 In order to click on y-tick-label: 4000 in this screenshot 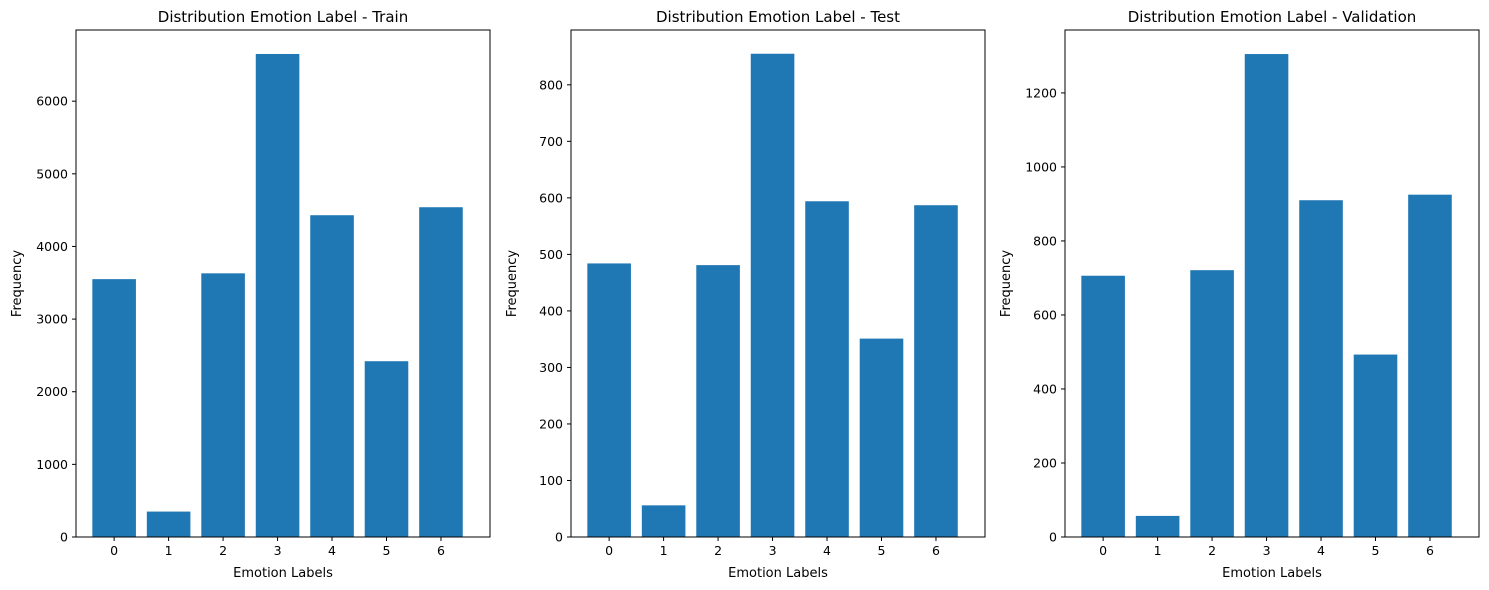, I will do `click(52, 246)`.